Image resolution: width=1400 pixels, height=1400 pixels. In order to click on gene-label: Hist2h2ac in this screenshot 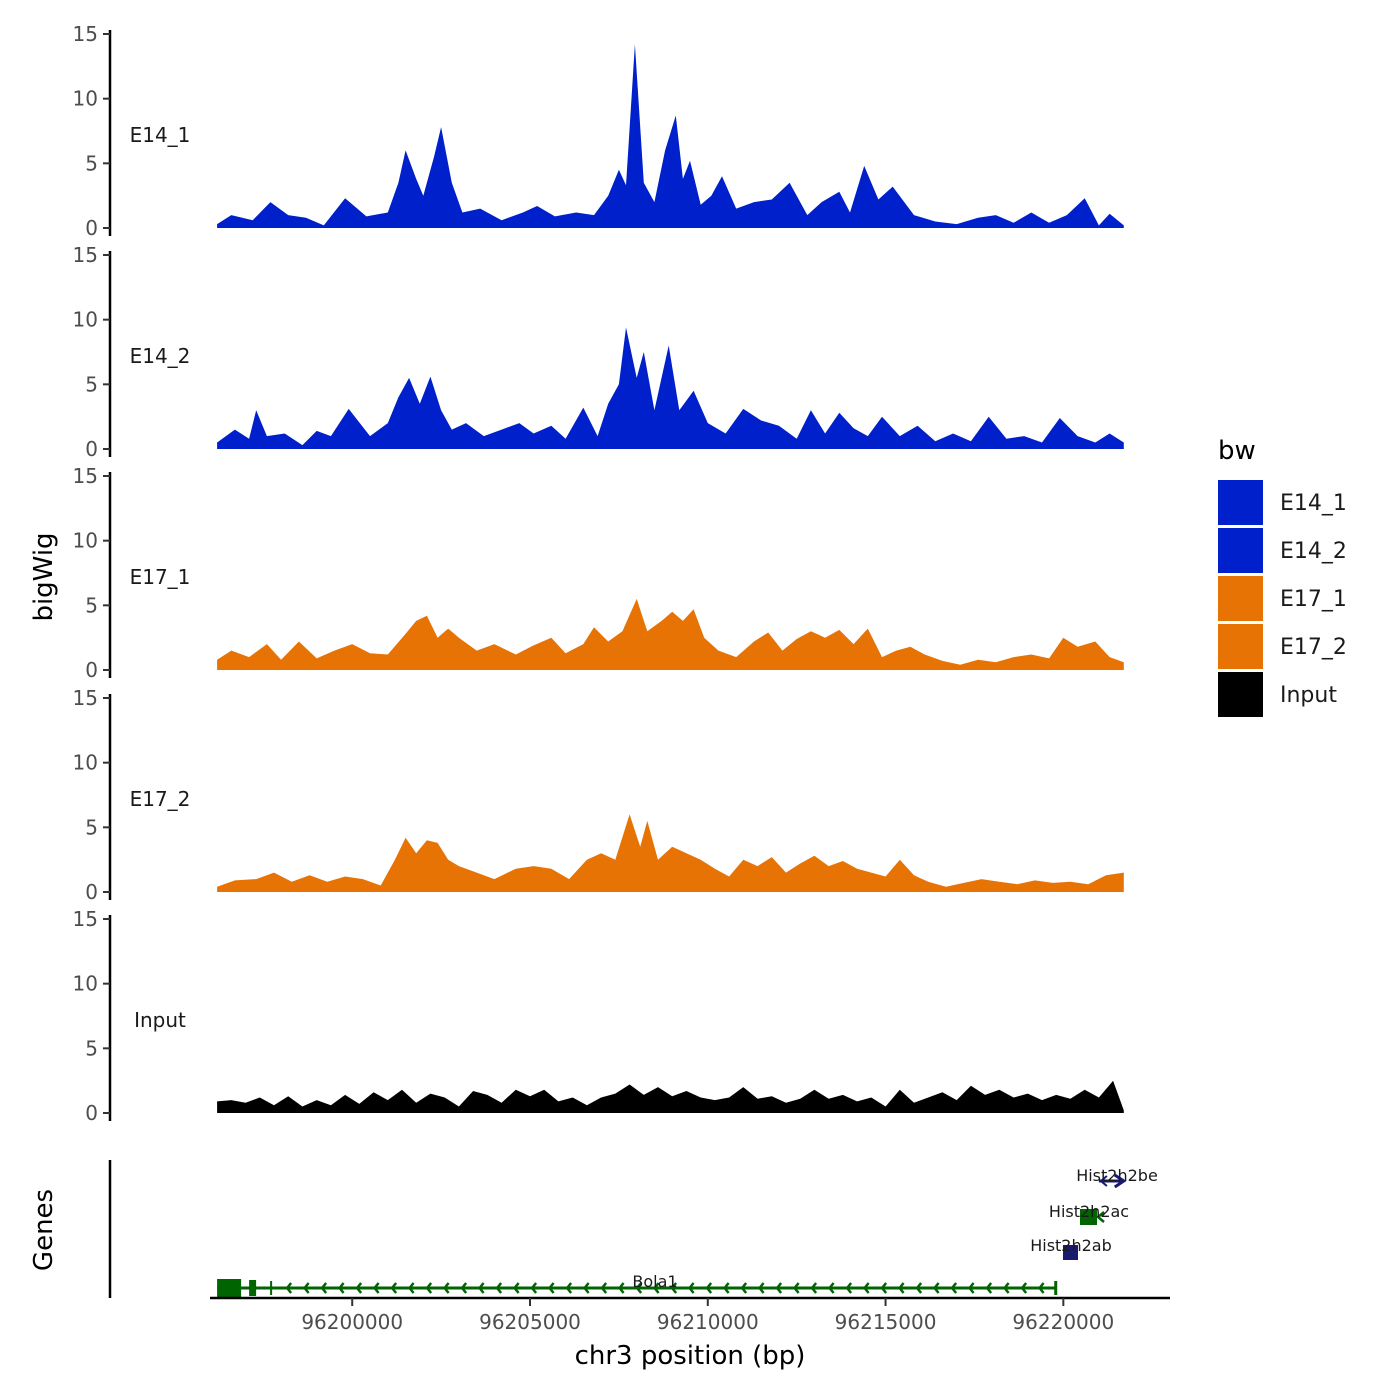, I will do `click(1089, 1211)`.